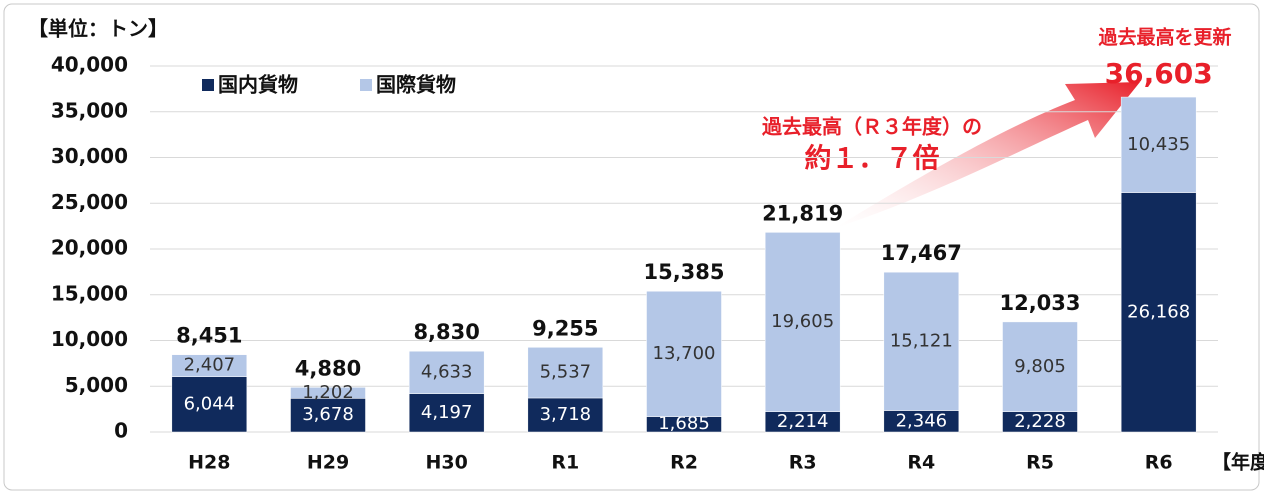 This screenshot has height=494, width=1264. What do you see at coordinates (565, 463) in the screenshot?
I see `x-tick-label: R1` at bounding box center [565, 463].